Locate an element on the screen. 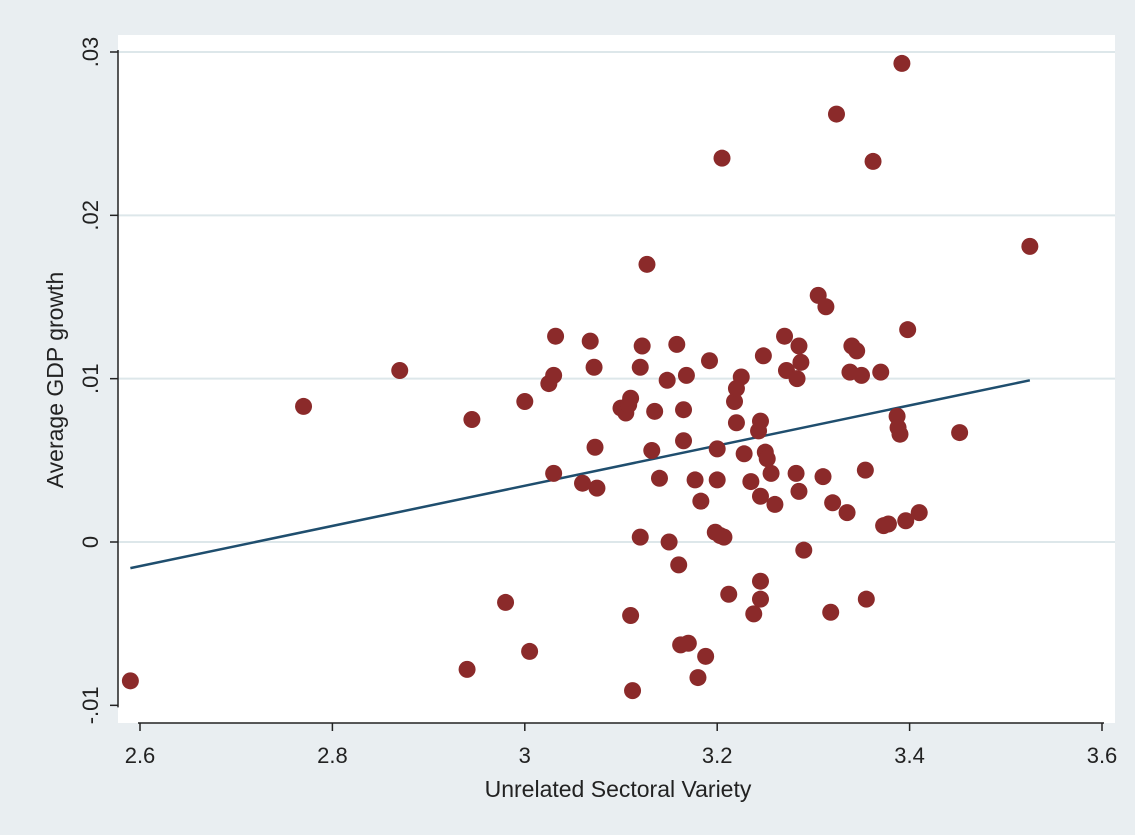  x-tick-label: 2.6 is located at coordinates (140, 755).